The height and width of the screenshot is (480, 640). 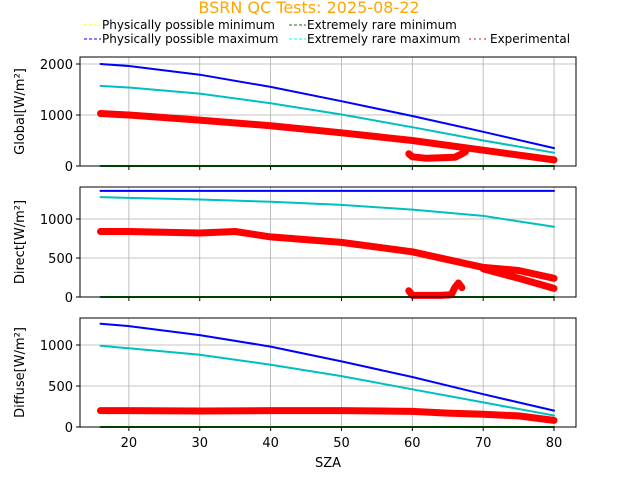 What do you see at coordinates (270, 443) in the screenshot?
I see `x-tick-label: 40` at bounding box center [270, 443].